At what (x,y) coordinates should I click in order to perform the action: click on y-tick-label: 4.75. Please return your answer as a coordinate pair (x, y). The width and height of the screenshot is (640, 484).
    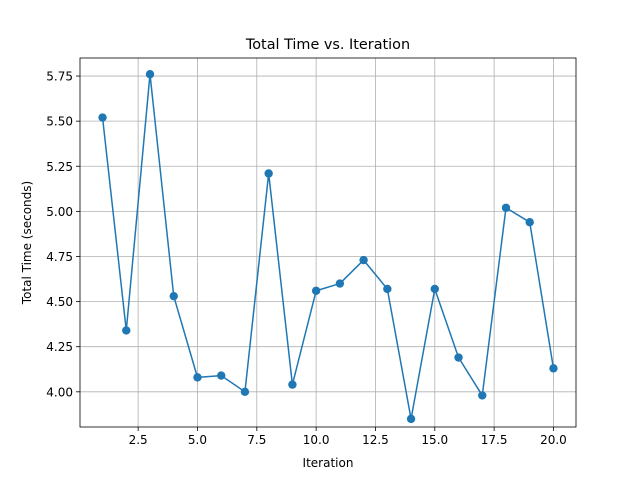
    Looking at the image, I should click on (59, 257).